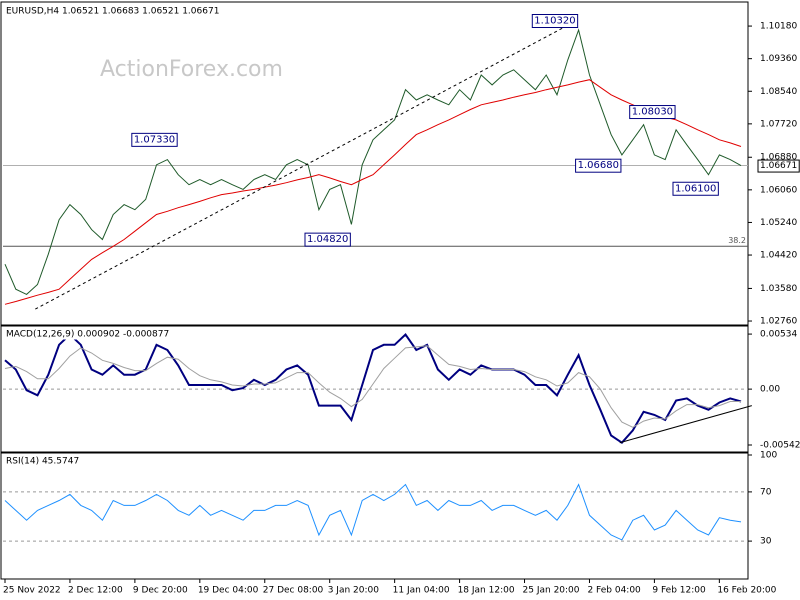 The width and height of the screenshot is (800, 600). I want to click on x-tick-label: 9 Dec 20:00, so click(160, 591).